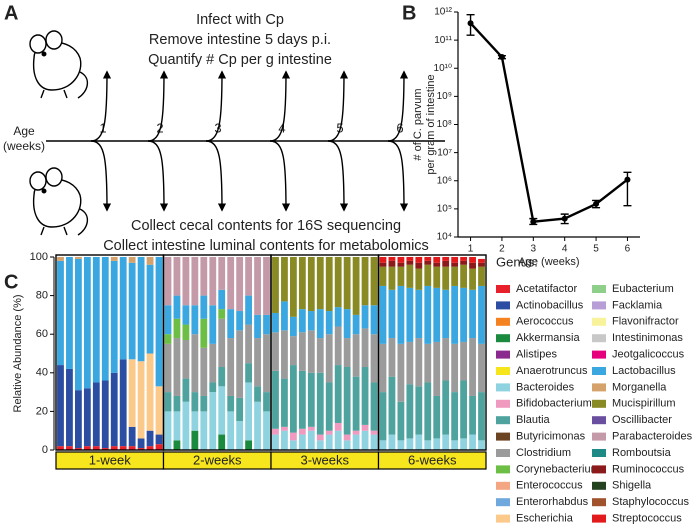 The height and width of the screenshot is (527, 696). Describe the element at coordinates (443, 40) in the screenshot. I see `y-tick-label: 10¹¹` at that location.